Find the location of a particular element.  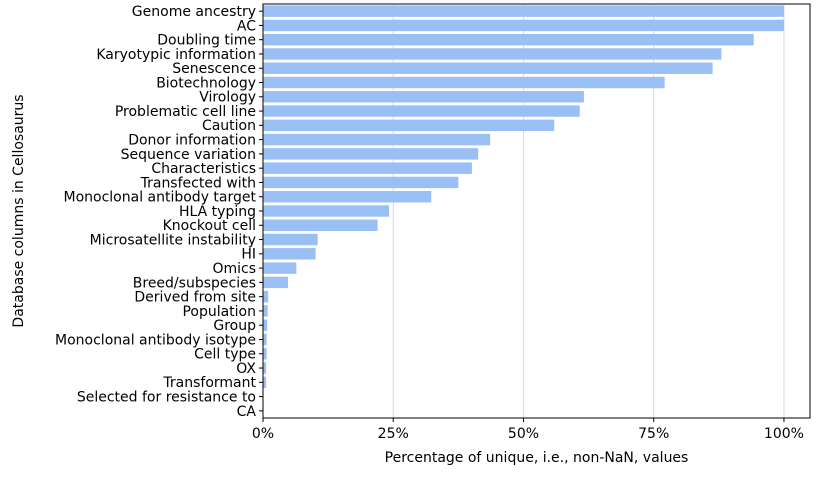

x-tick-label-1: 25% is located at coordinates (393, 434).